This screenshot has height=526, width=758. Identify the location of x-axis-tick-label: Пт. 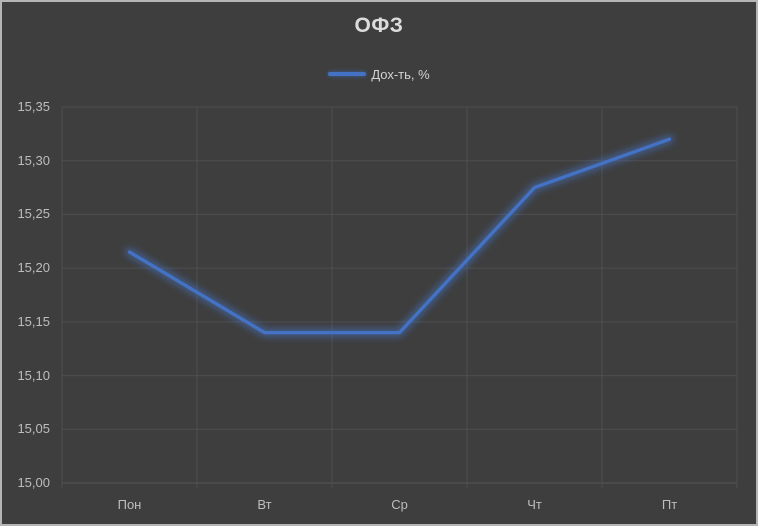
(669, 504).